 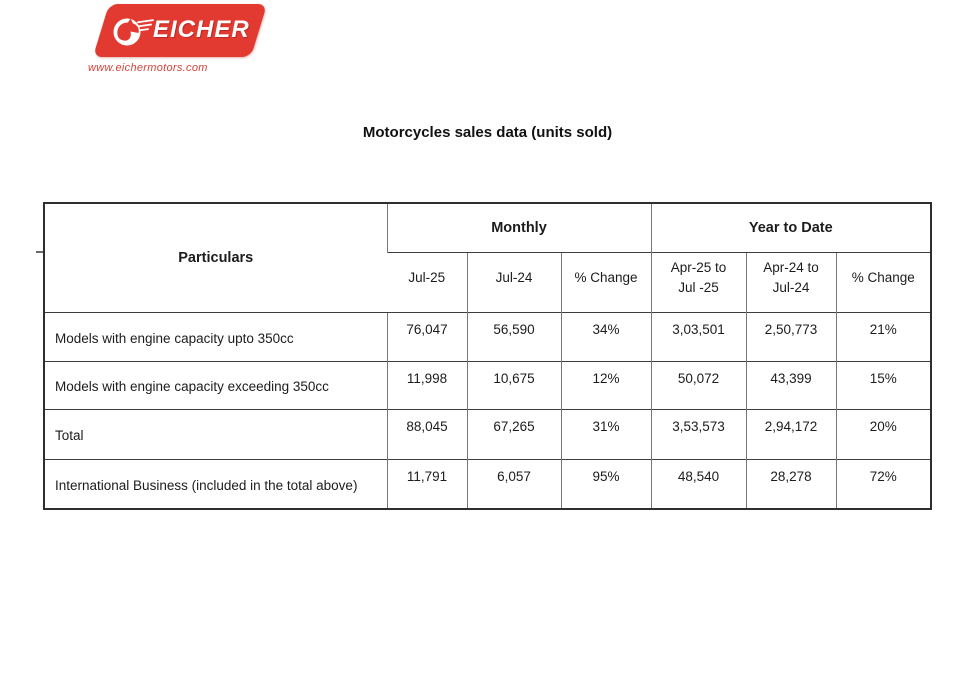 What do you see at coordinates (426, 336) in the screenshot?
I see `cell-value: 76,047` at bounding box center [426, 336].